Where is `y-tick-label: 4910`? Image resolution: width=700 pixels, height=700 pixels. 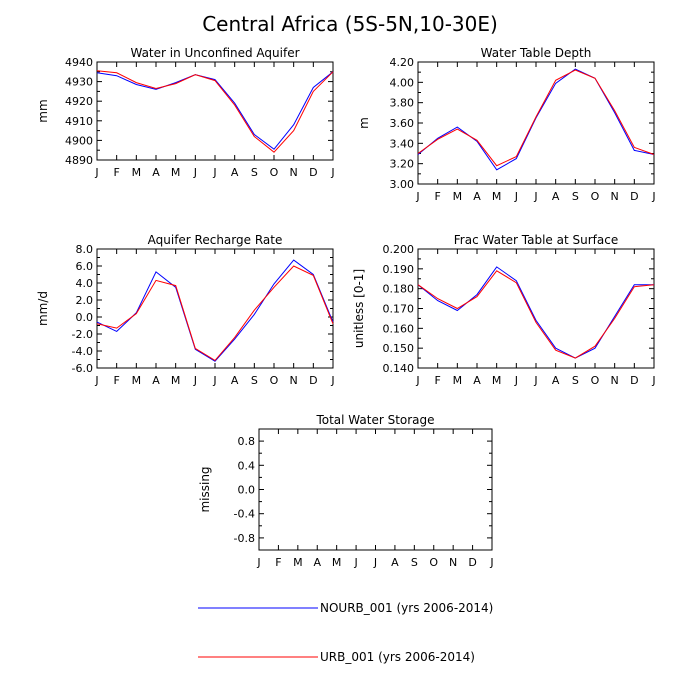
y-tick-label: 4910 is located at coordinates (79, 121).